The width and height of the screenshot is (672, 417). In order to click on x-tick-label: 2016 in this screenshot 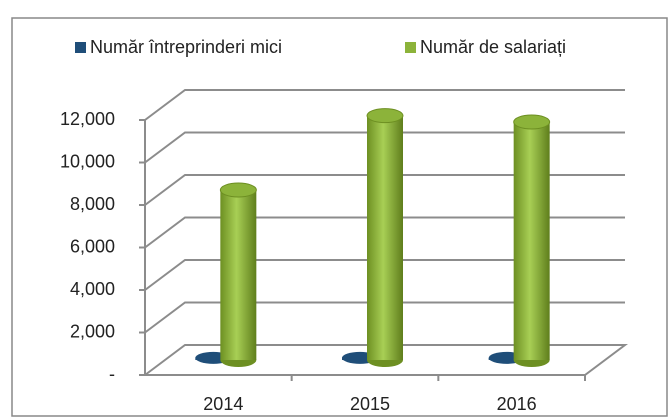, I will do `click(517, 404)`.